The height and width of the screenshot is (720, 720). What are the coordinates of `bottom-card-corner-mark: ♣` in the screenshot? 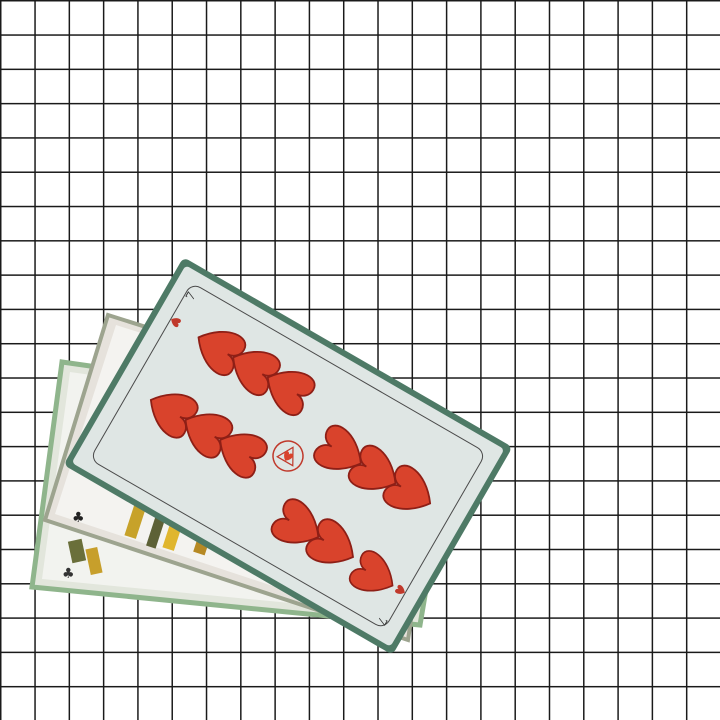 It's located at (68, 574).